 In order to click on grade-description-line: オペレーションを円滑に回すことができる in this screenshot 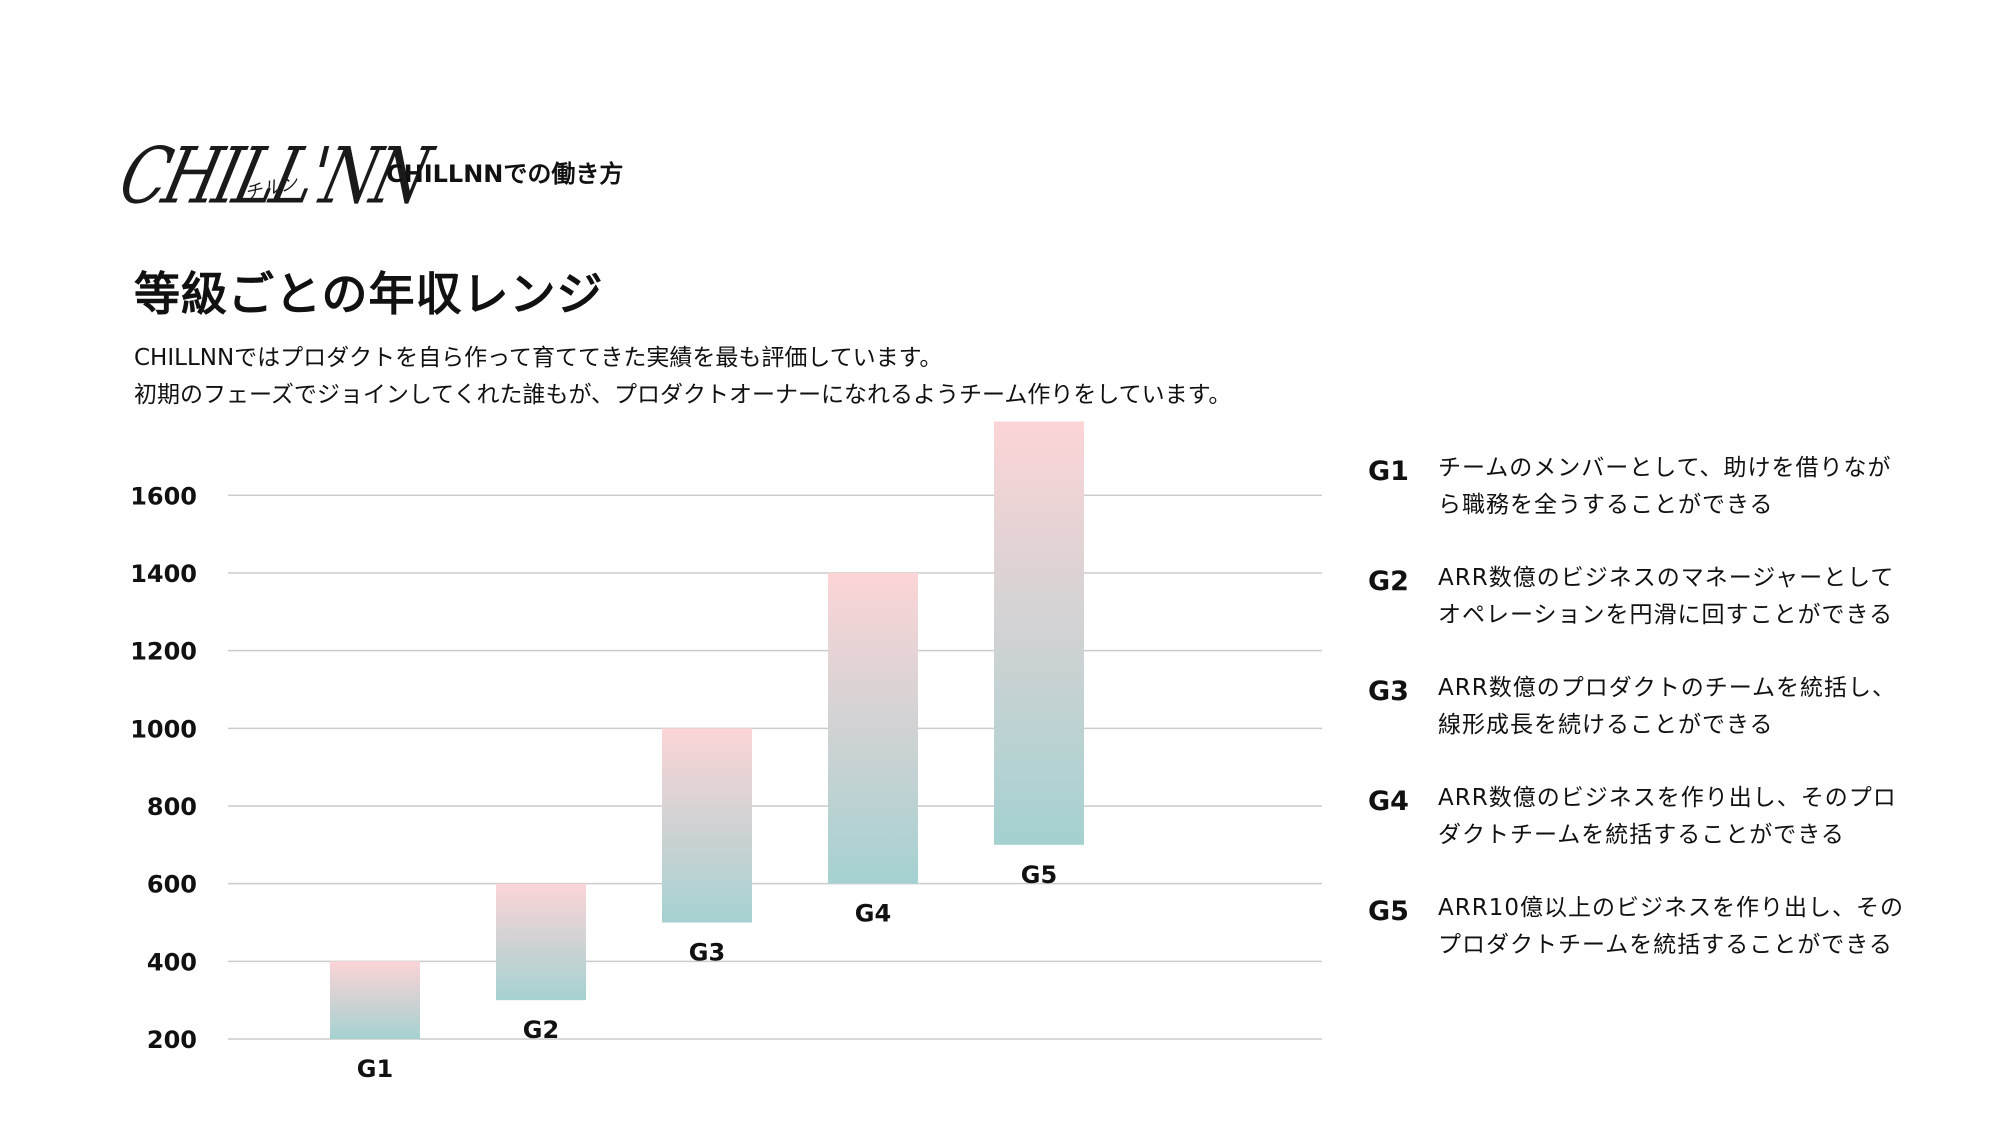, I will do `click(1666, 615)`.